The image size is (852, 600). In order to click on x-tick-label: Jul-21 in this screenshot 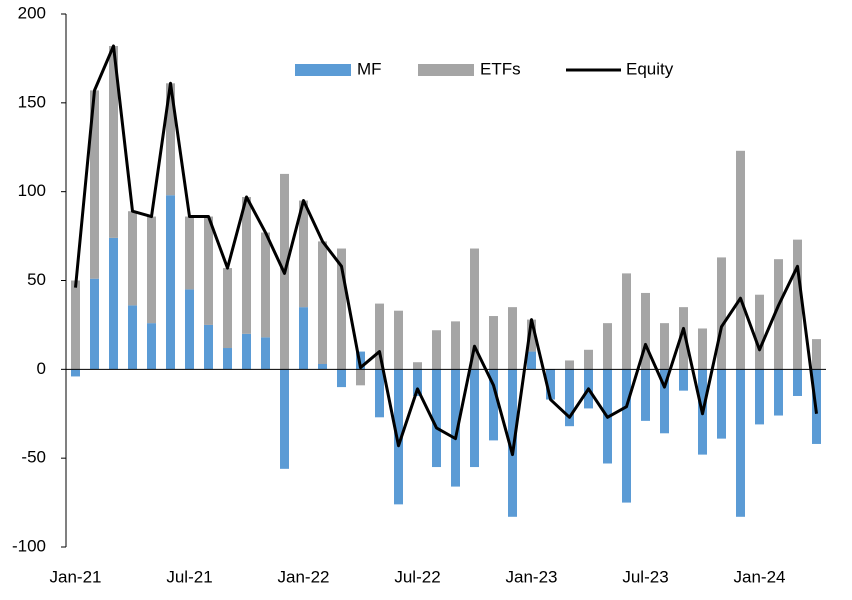, I will do `click(189, 576)`.